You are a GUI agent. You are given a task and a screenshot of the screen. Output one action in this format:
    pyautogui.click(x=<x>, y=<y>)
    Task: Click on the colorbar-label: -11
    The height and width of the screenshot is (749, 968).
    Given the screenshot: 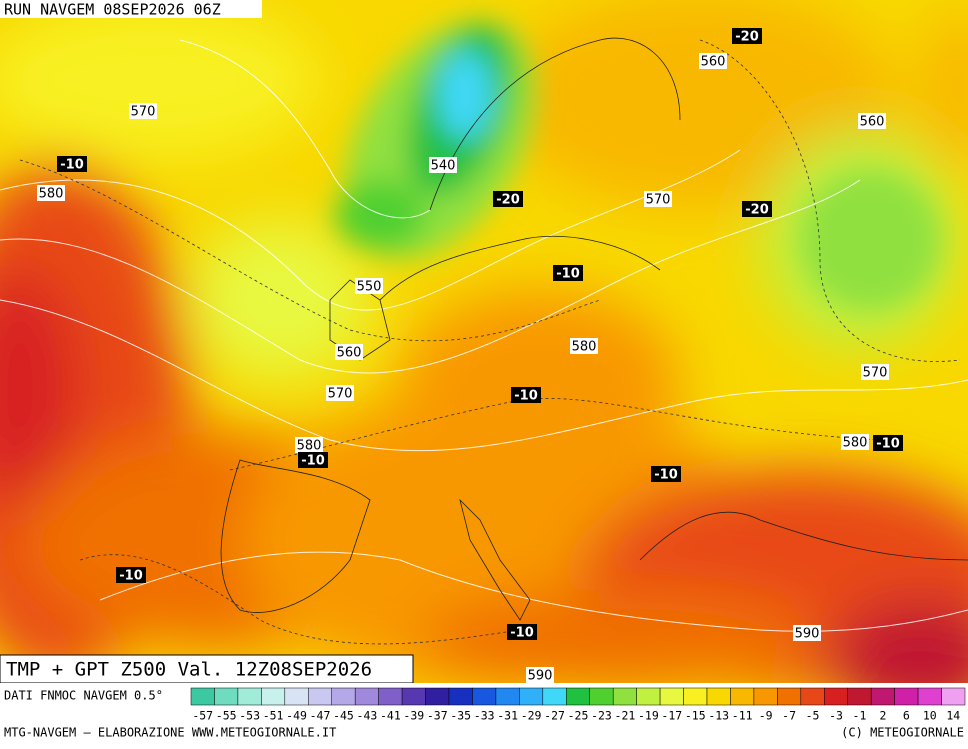 What is the action you would take?
    pyautogui.click(x=742, y=716)
    